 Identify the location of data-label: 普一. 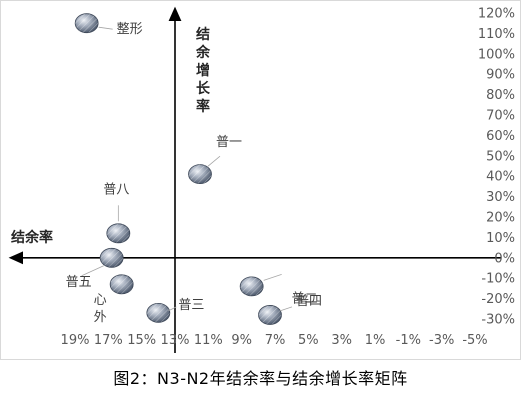
(229, 142).